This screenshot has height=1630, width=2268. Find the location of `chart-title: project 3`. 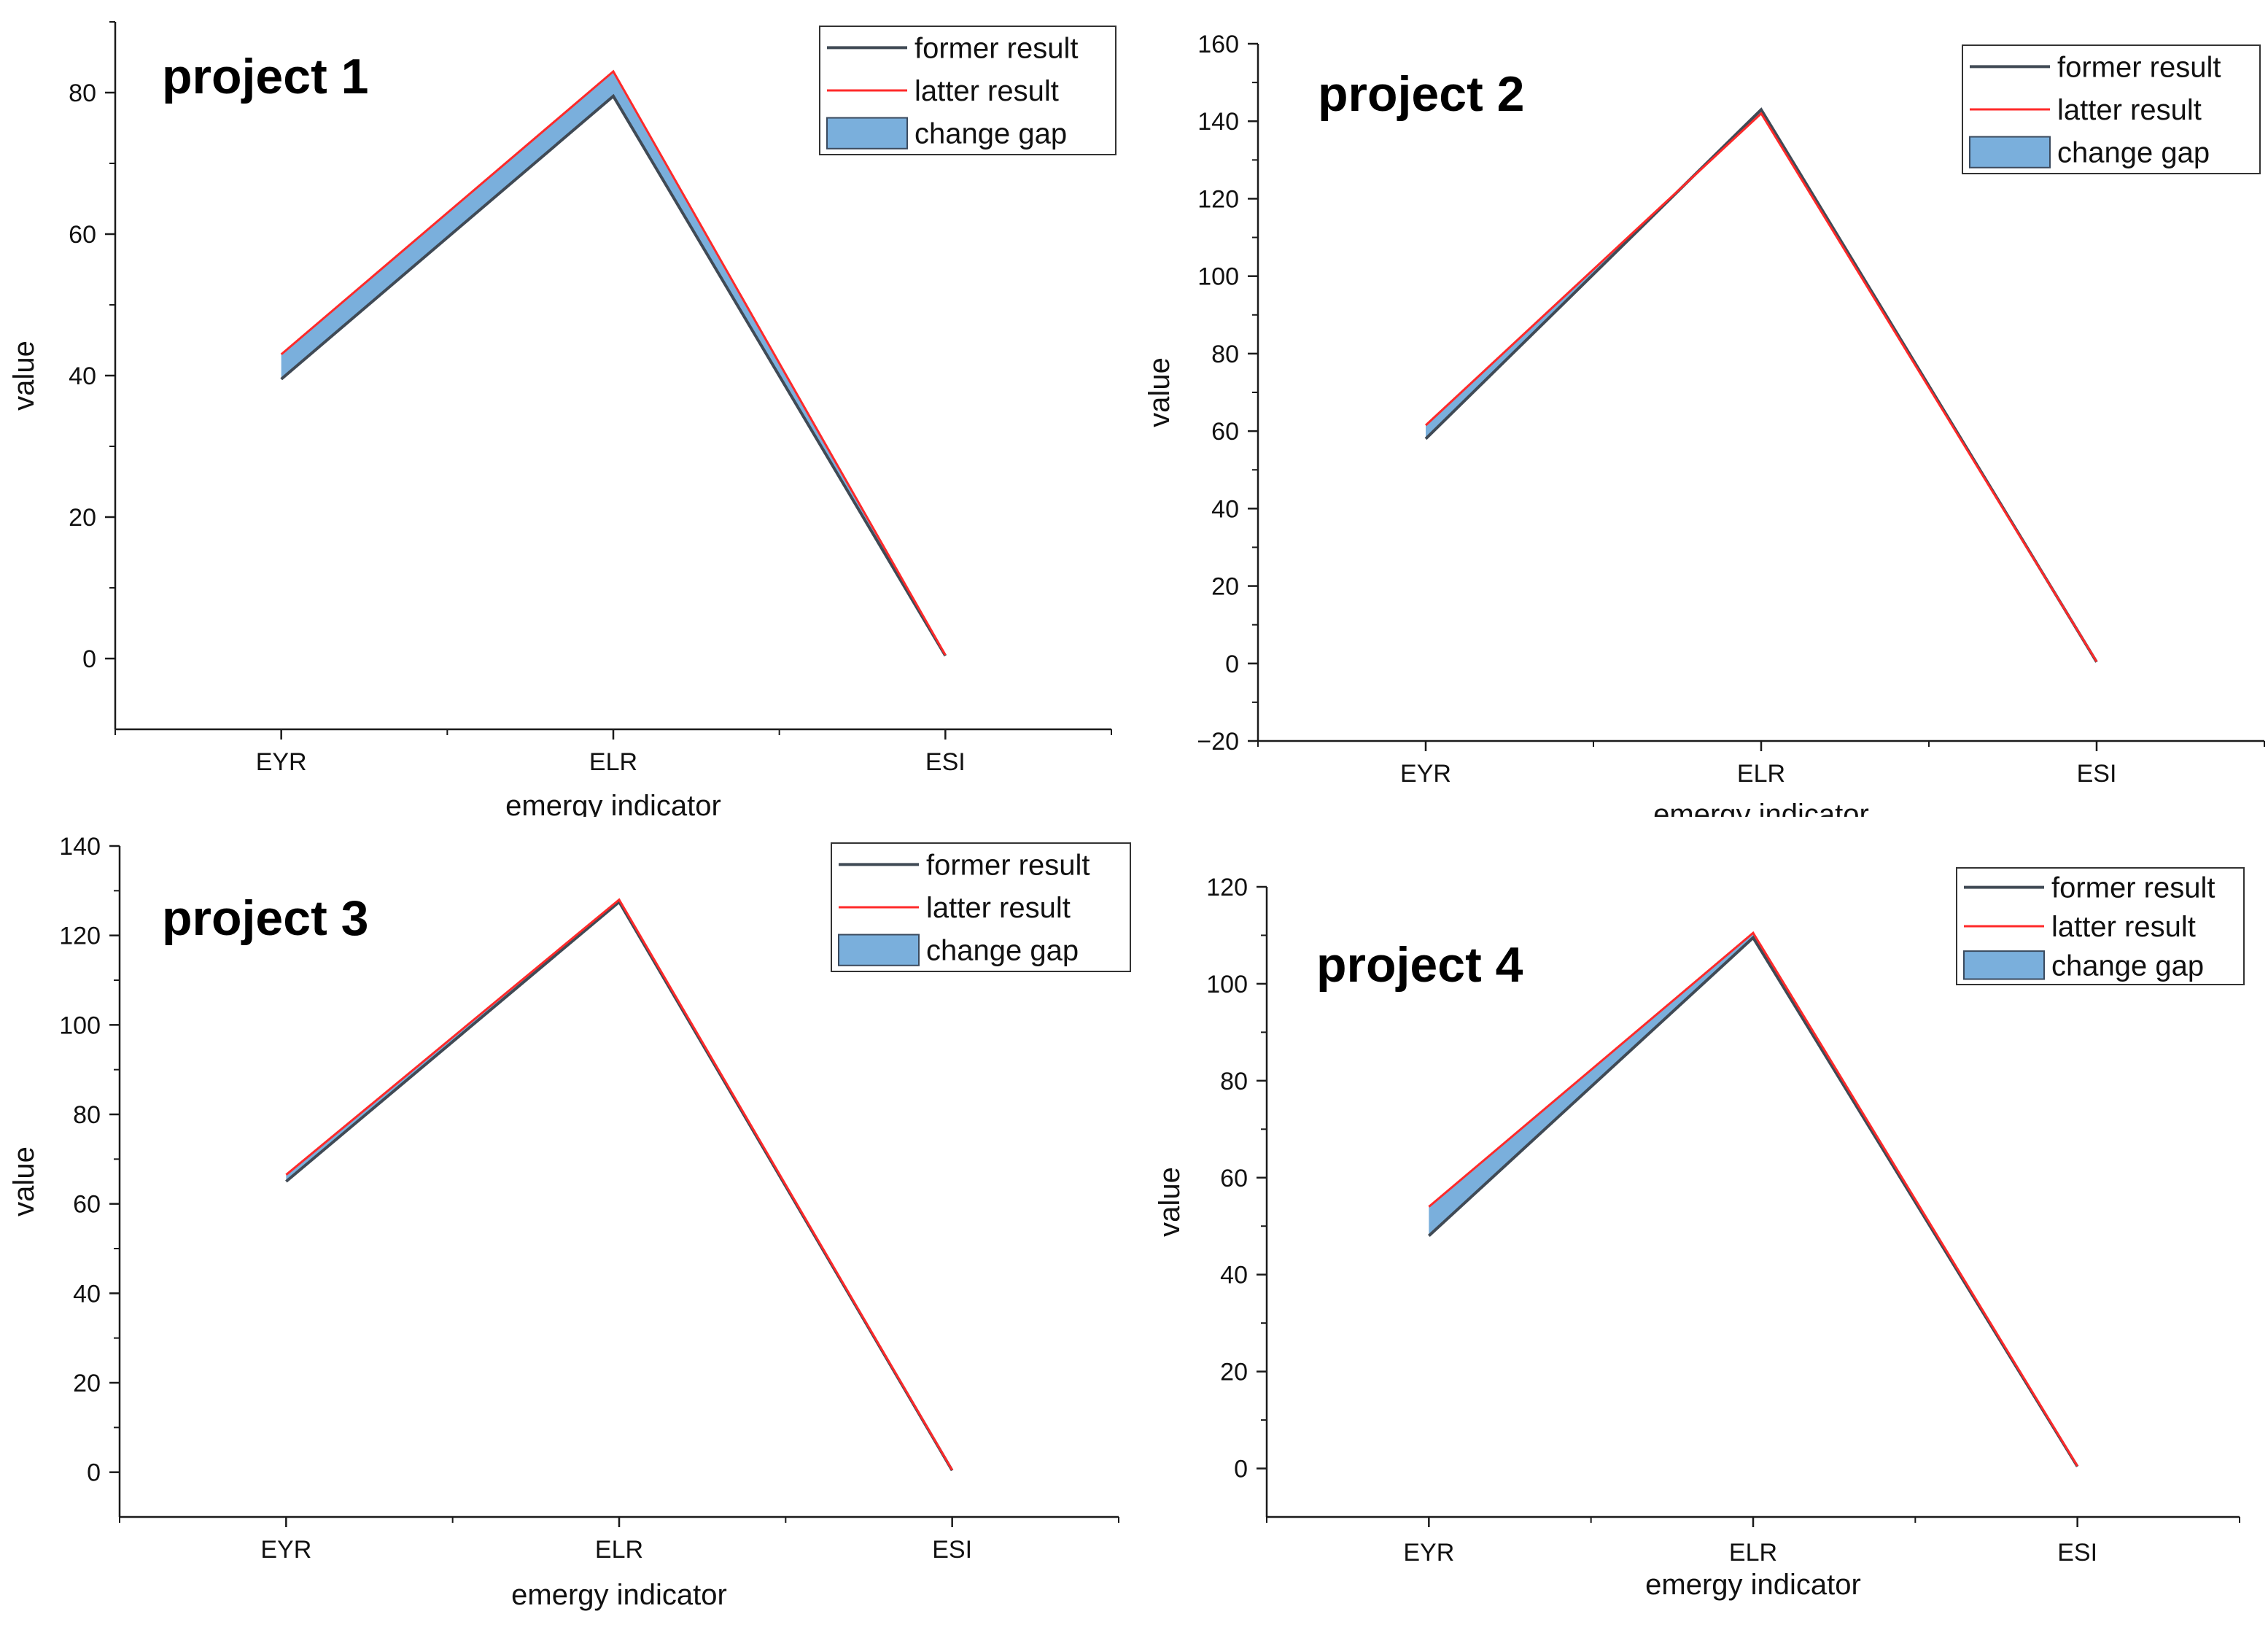

chart-title: project 3 is located at coordinates (265, 918).